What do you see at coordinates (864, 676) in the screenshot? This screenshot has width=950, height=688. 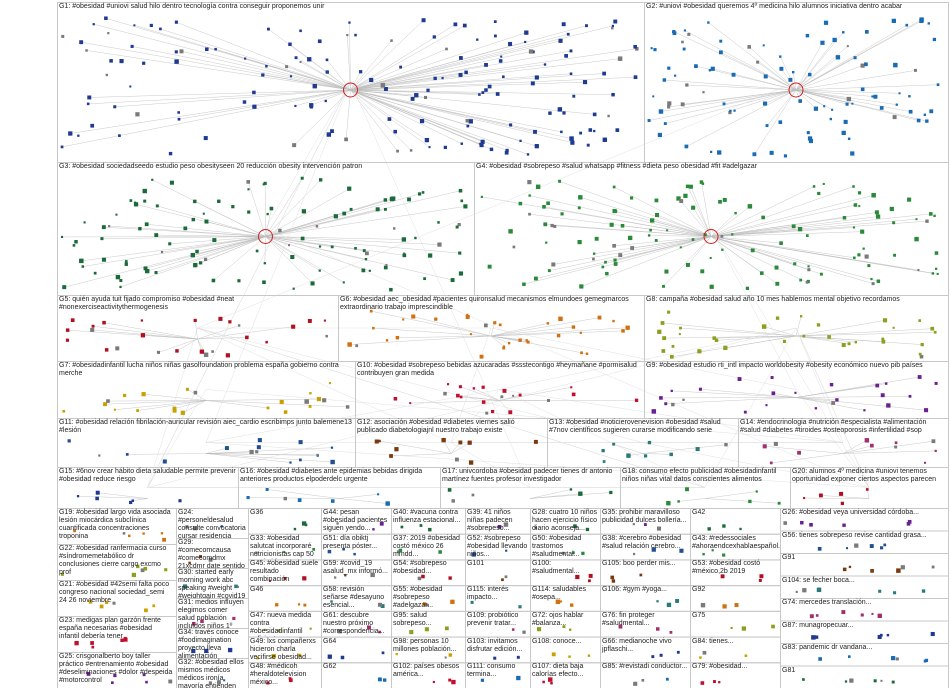 I see `group-box` at bounding box center [864, 676].